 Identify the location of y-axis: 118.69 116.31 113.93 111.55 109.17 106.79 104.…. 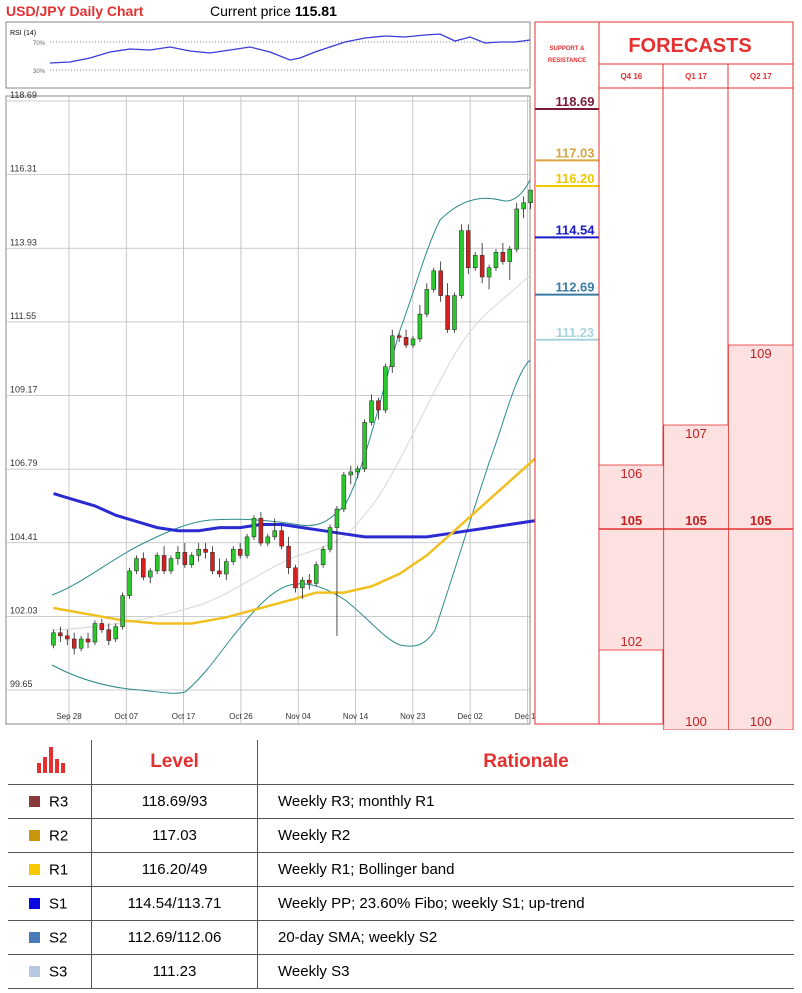
(24, 389).